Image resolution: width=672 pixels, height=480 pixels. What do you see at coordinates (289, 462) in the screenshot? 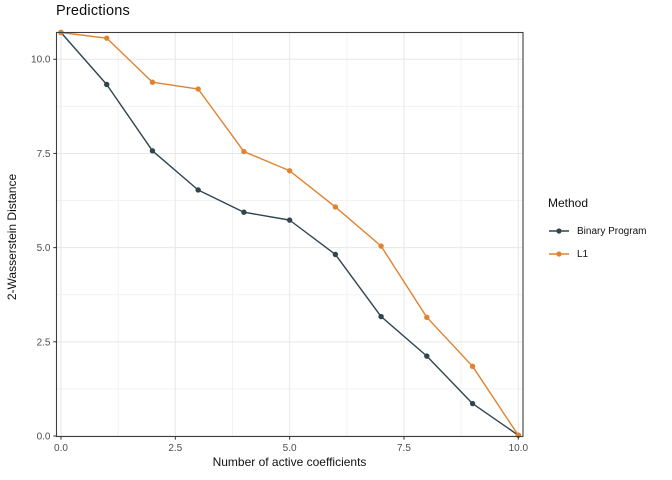
I see `x-axis-title: Number of active coefficients` at bounding box center [289, 462].